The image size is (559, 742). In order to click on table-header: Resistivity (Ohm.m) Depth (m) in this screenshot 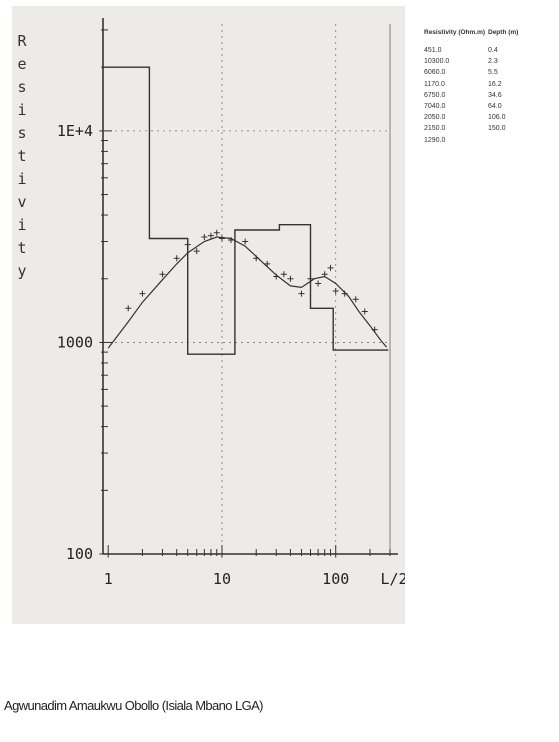, I will do `click(490, 32)`.